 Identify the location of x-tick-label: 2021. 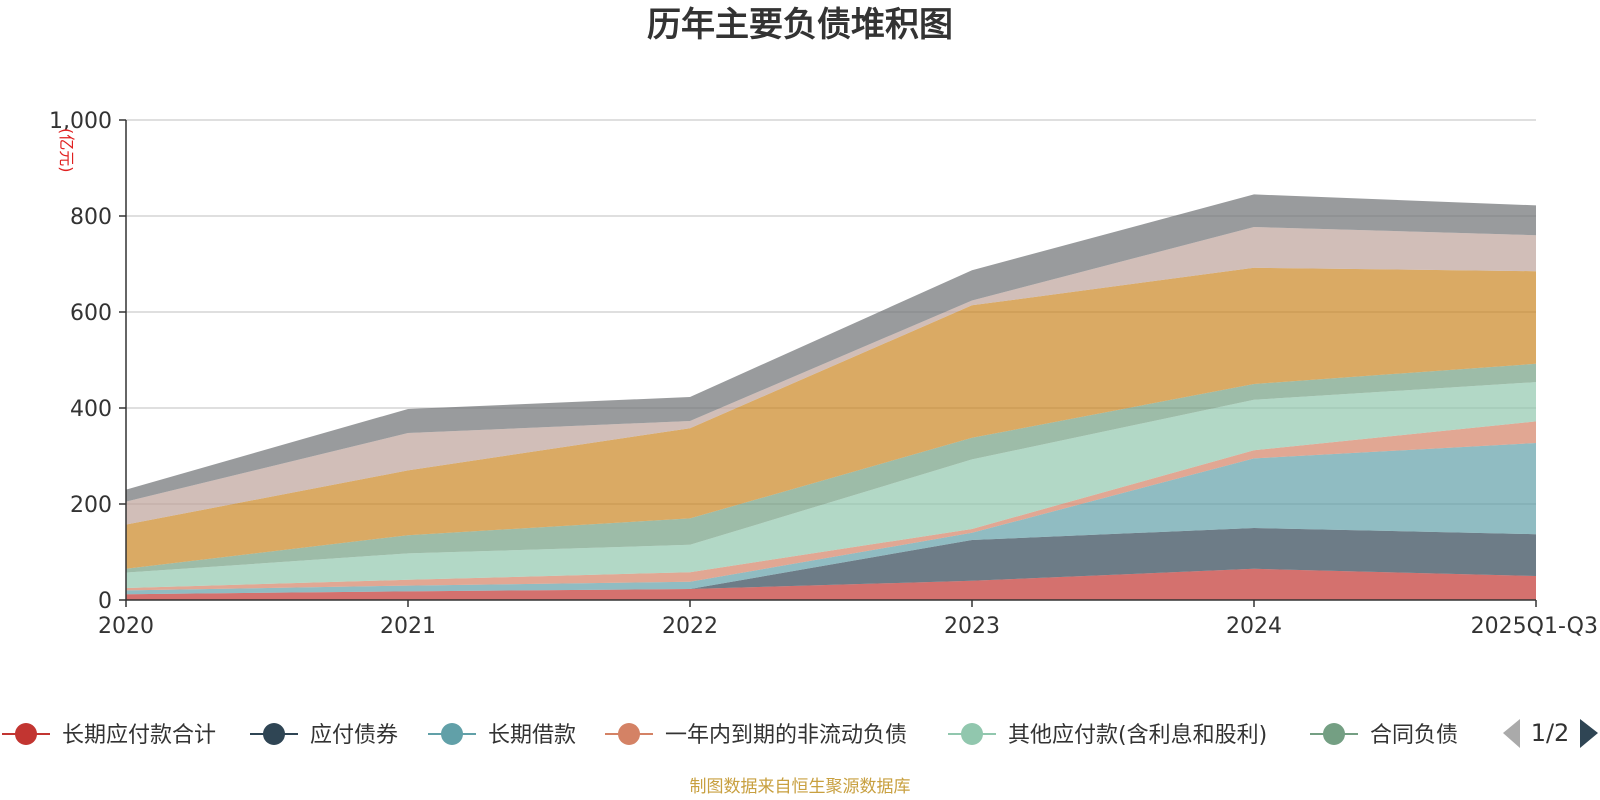
(408, 626).